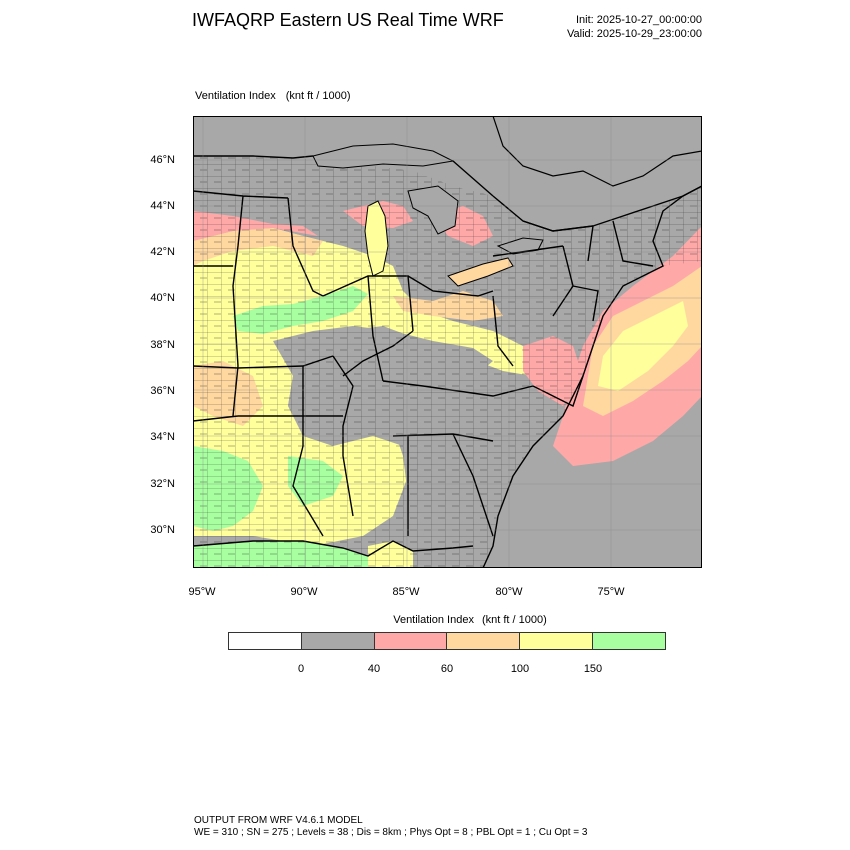 Image resolution: width=850 pixels, height=850 pixels. Describe the element at coordinates (433, 620) in the screenshot. I see `colorbar-field-name: Ventilation Index` at that location.